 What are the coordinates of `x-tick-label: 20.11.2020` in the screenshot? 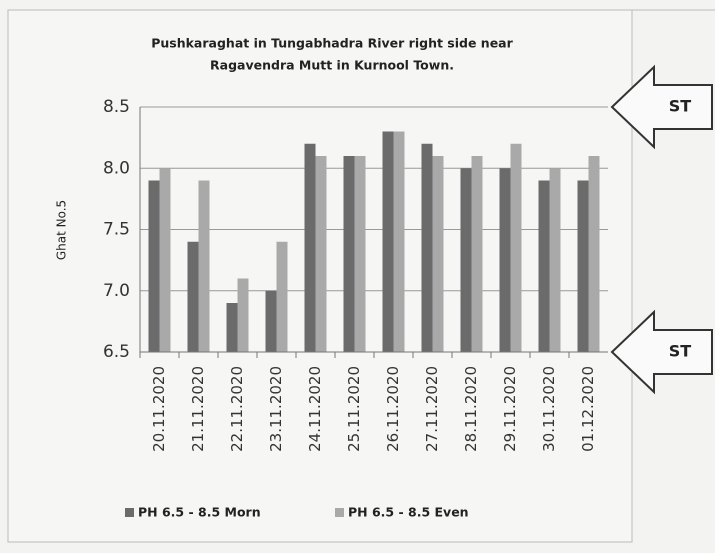 It's located at (159, 409).